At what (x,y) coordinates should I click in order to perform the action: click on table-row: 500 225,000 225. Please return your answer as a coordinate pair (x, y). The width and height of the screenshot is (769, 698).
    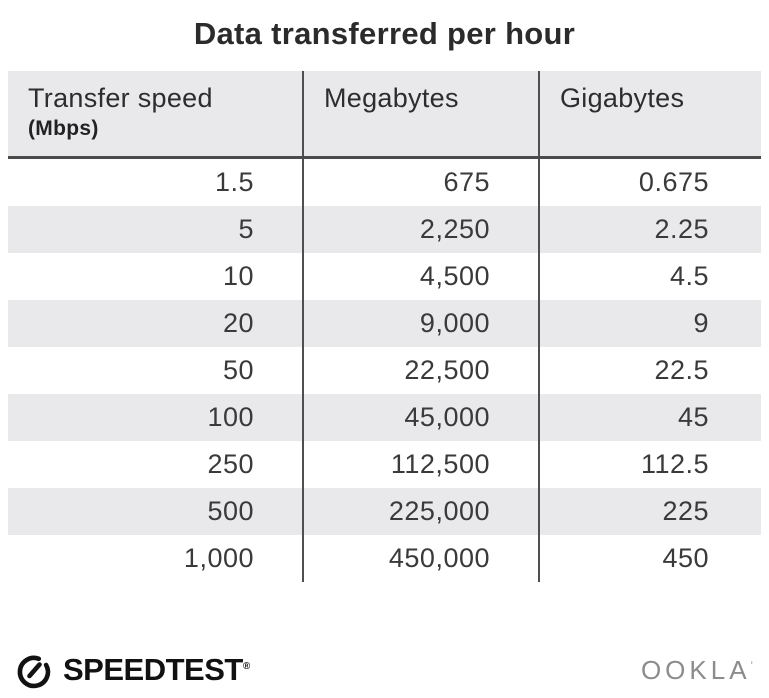
    Looking at the image, I should click on (384, 511).